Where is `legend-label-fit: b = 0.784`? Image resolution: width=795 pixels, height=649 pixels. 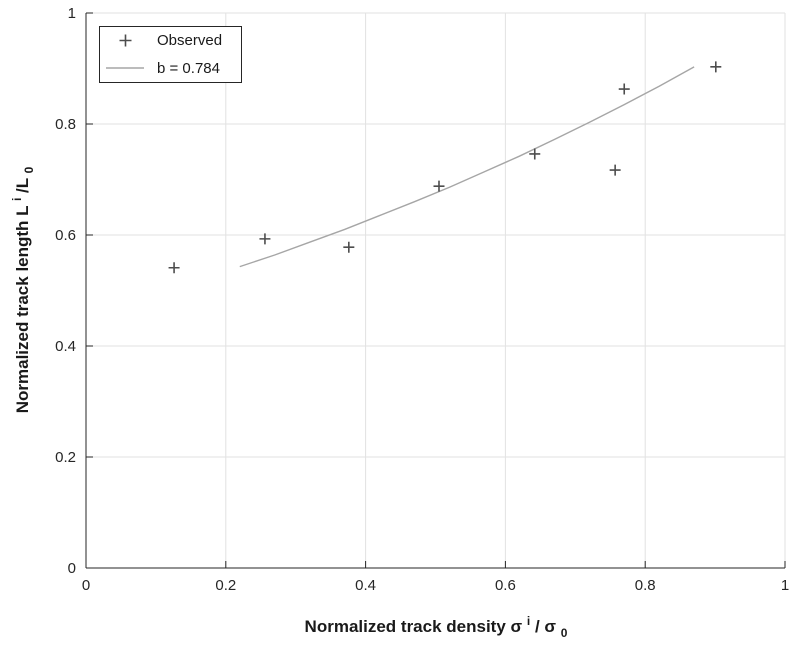 legend-label-fit: b = 0.784 is located at coordinates (188, 68).